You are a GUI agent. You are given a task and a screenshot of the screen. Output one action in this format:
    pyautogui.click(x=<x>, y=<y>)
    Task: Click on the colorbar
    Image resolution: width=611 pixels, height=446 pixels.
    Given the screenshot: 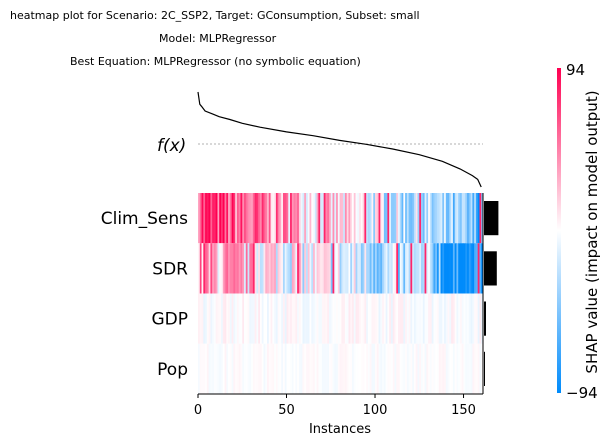 What is the action you would take?
    pyautogui.click(x=559, y=230)
    